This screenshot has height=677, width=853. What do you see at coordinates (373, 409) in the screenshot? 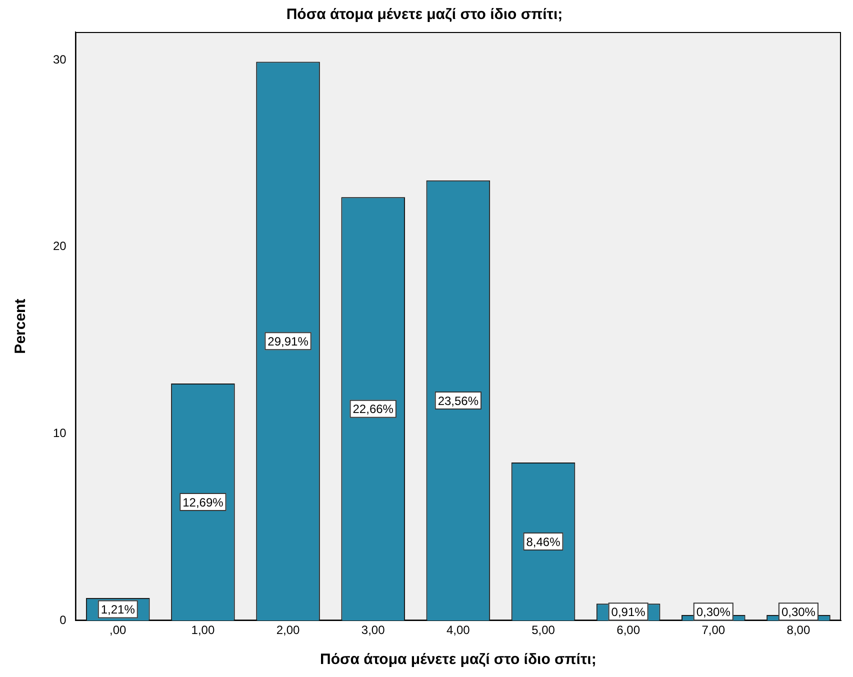
I see `data-label: 22,66%` at bounding box center [373, 409].